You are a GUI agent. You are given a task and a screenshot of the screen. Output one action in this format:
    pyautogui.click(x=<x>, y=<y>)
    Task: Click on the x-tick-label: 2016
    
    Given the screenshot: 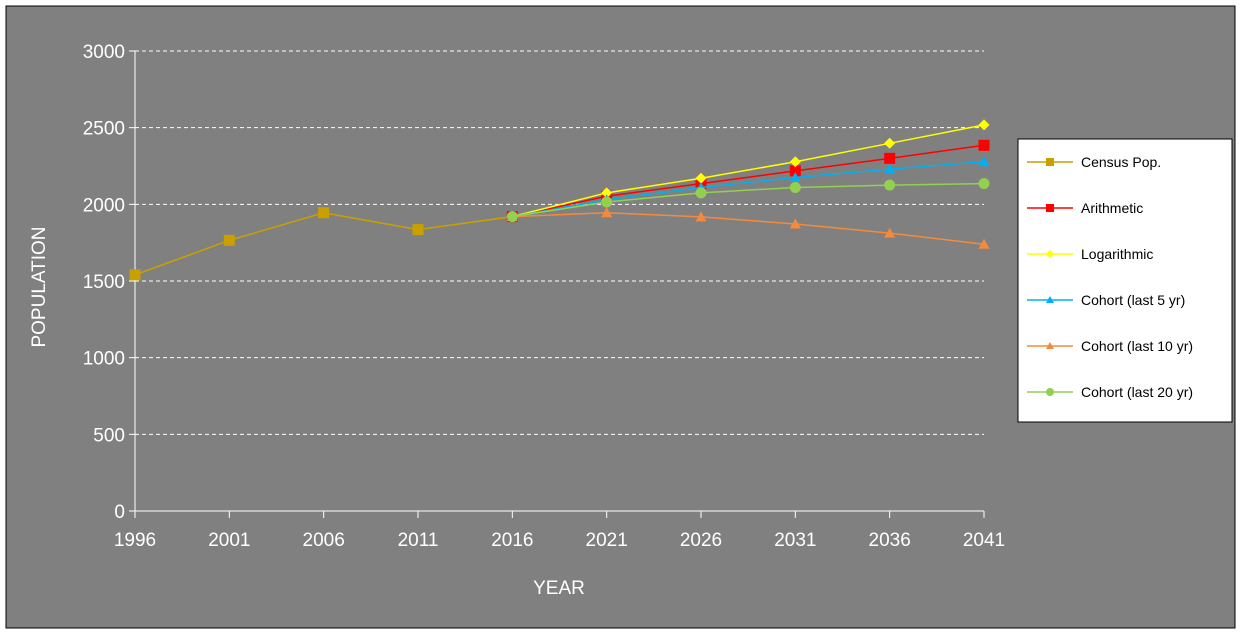 What is the action you would take?
    pyautogui.click(x=512, y=540)
    